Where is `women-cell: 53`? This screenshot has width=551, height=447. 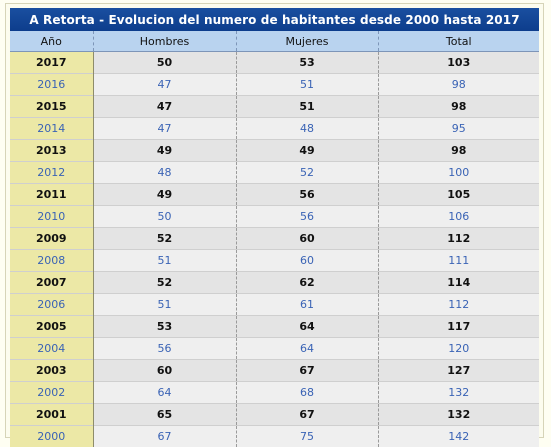 women-cell: 53 is located at coordinates (307, 63).